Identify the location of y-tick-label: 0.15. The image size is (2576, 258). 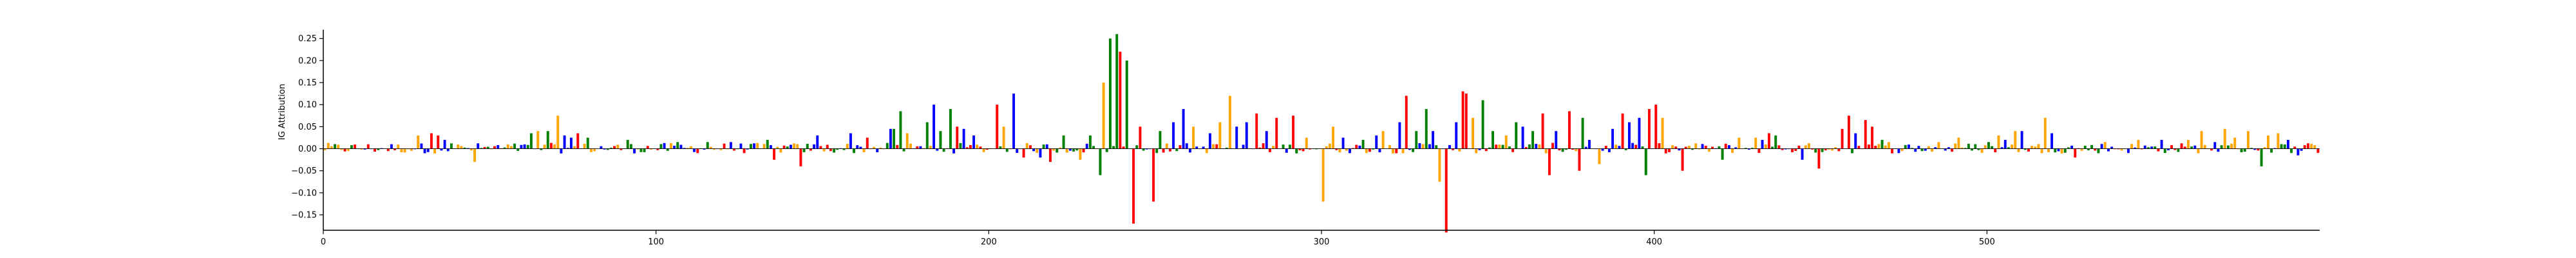
(307, 84).